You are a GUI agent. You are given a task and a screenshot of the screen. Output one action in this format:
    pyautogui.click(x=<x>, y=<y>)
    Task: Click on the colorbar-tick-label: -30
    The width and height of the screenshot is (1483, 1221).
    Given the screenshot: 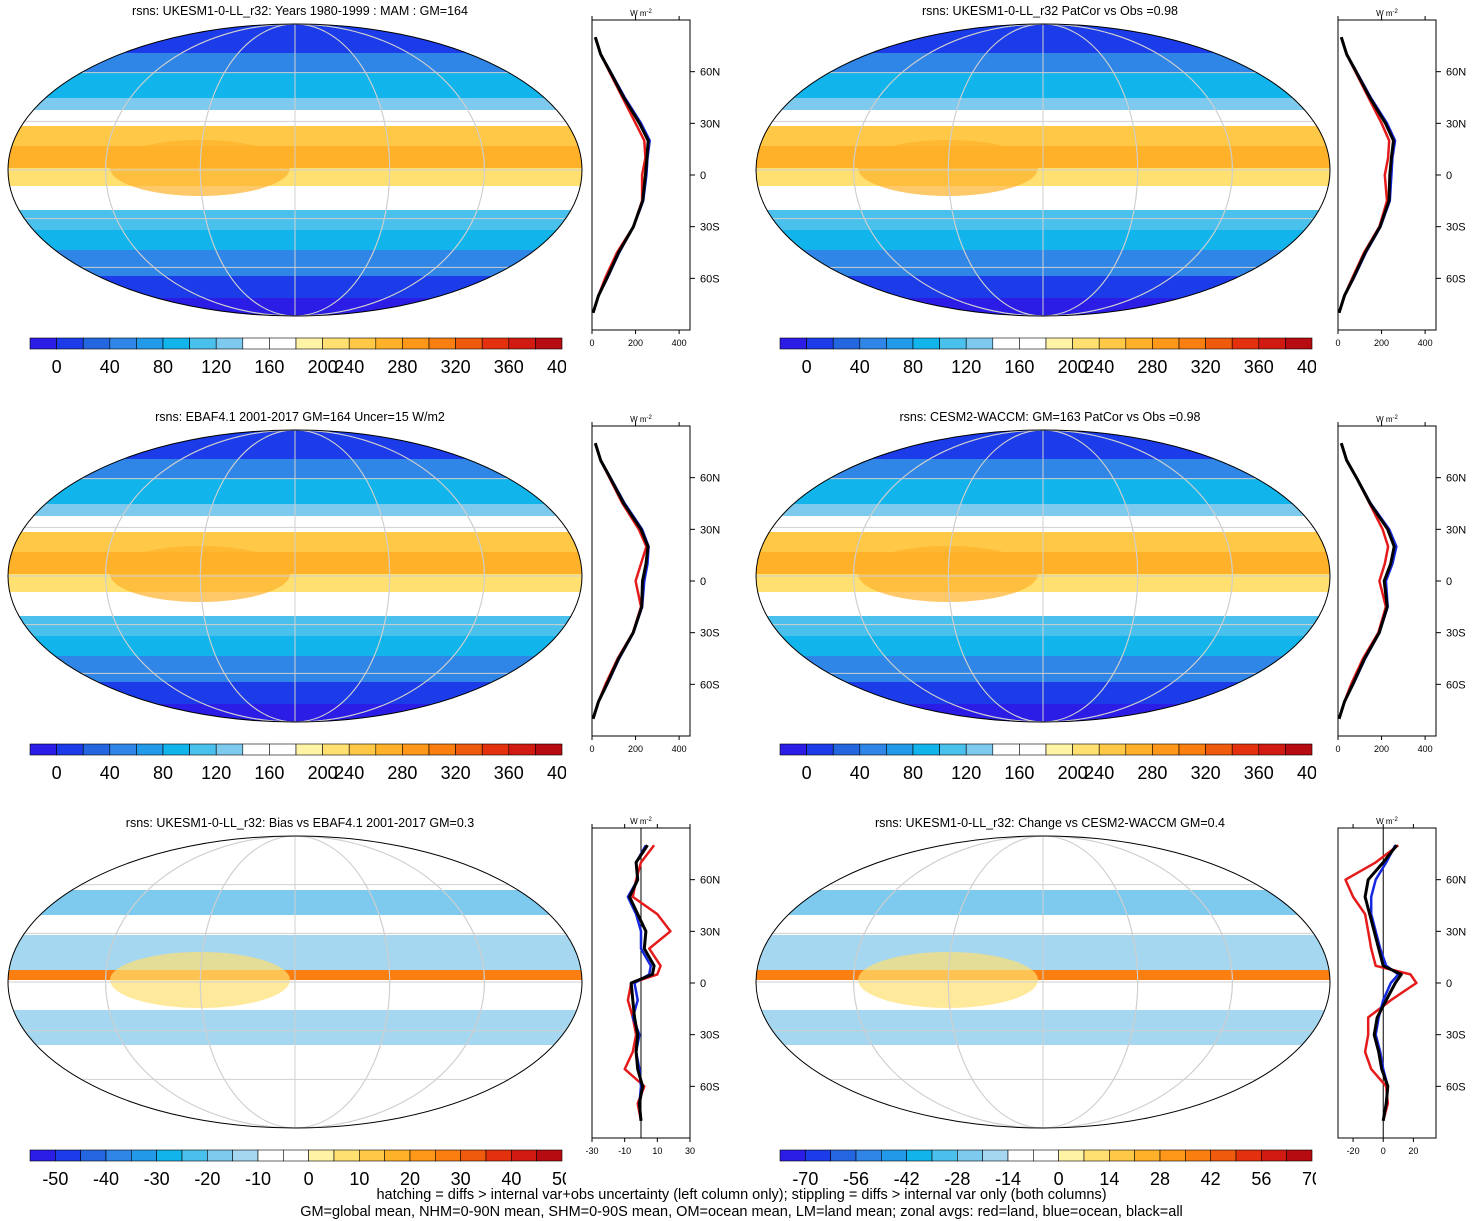 What is the action you would take?
    pyautogui.click(x=157, y=1179)
    